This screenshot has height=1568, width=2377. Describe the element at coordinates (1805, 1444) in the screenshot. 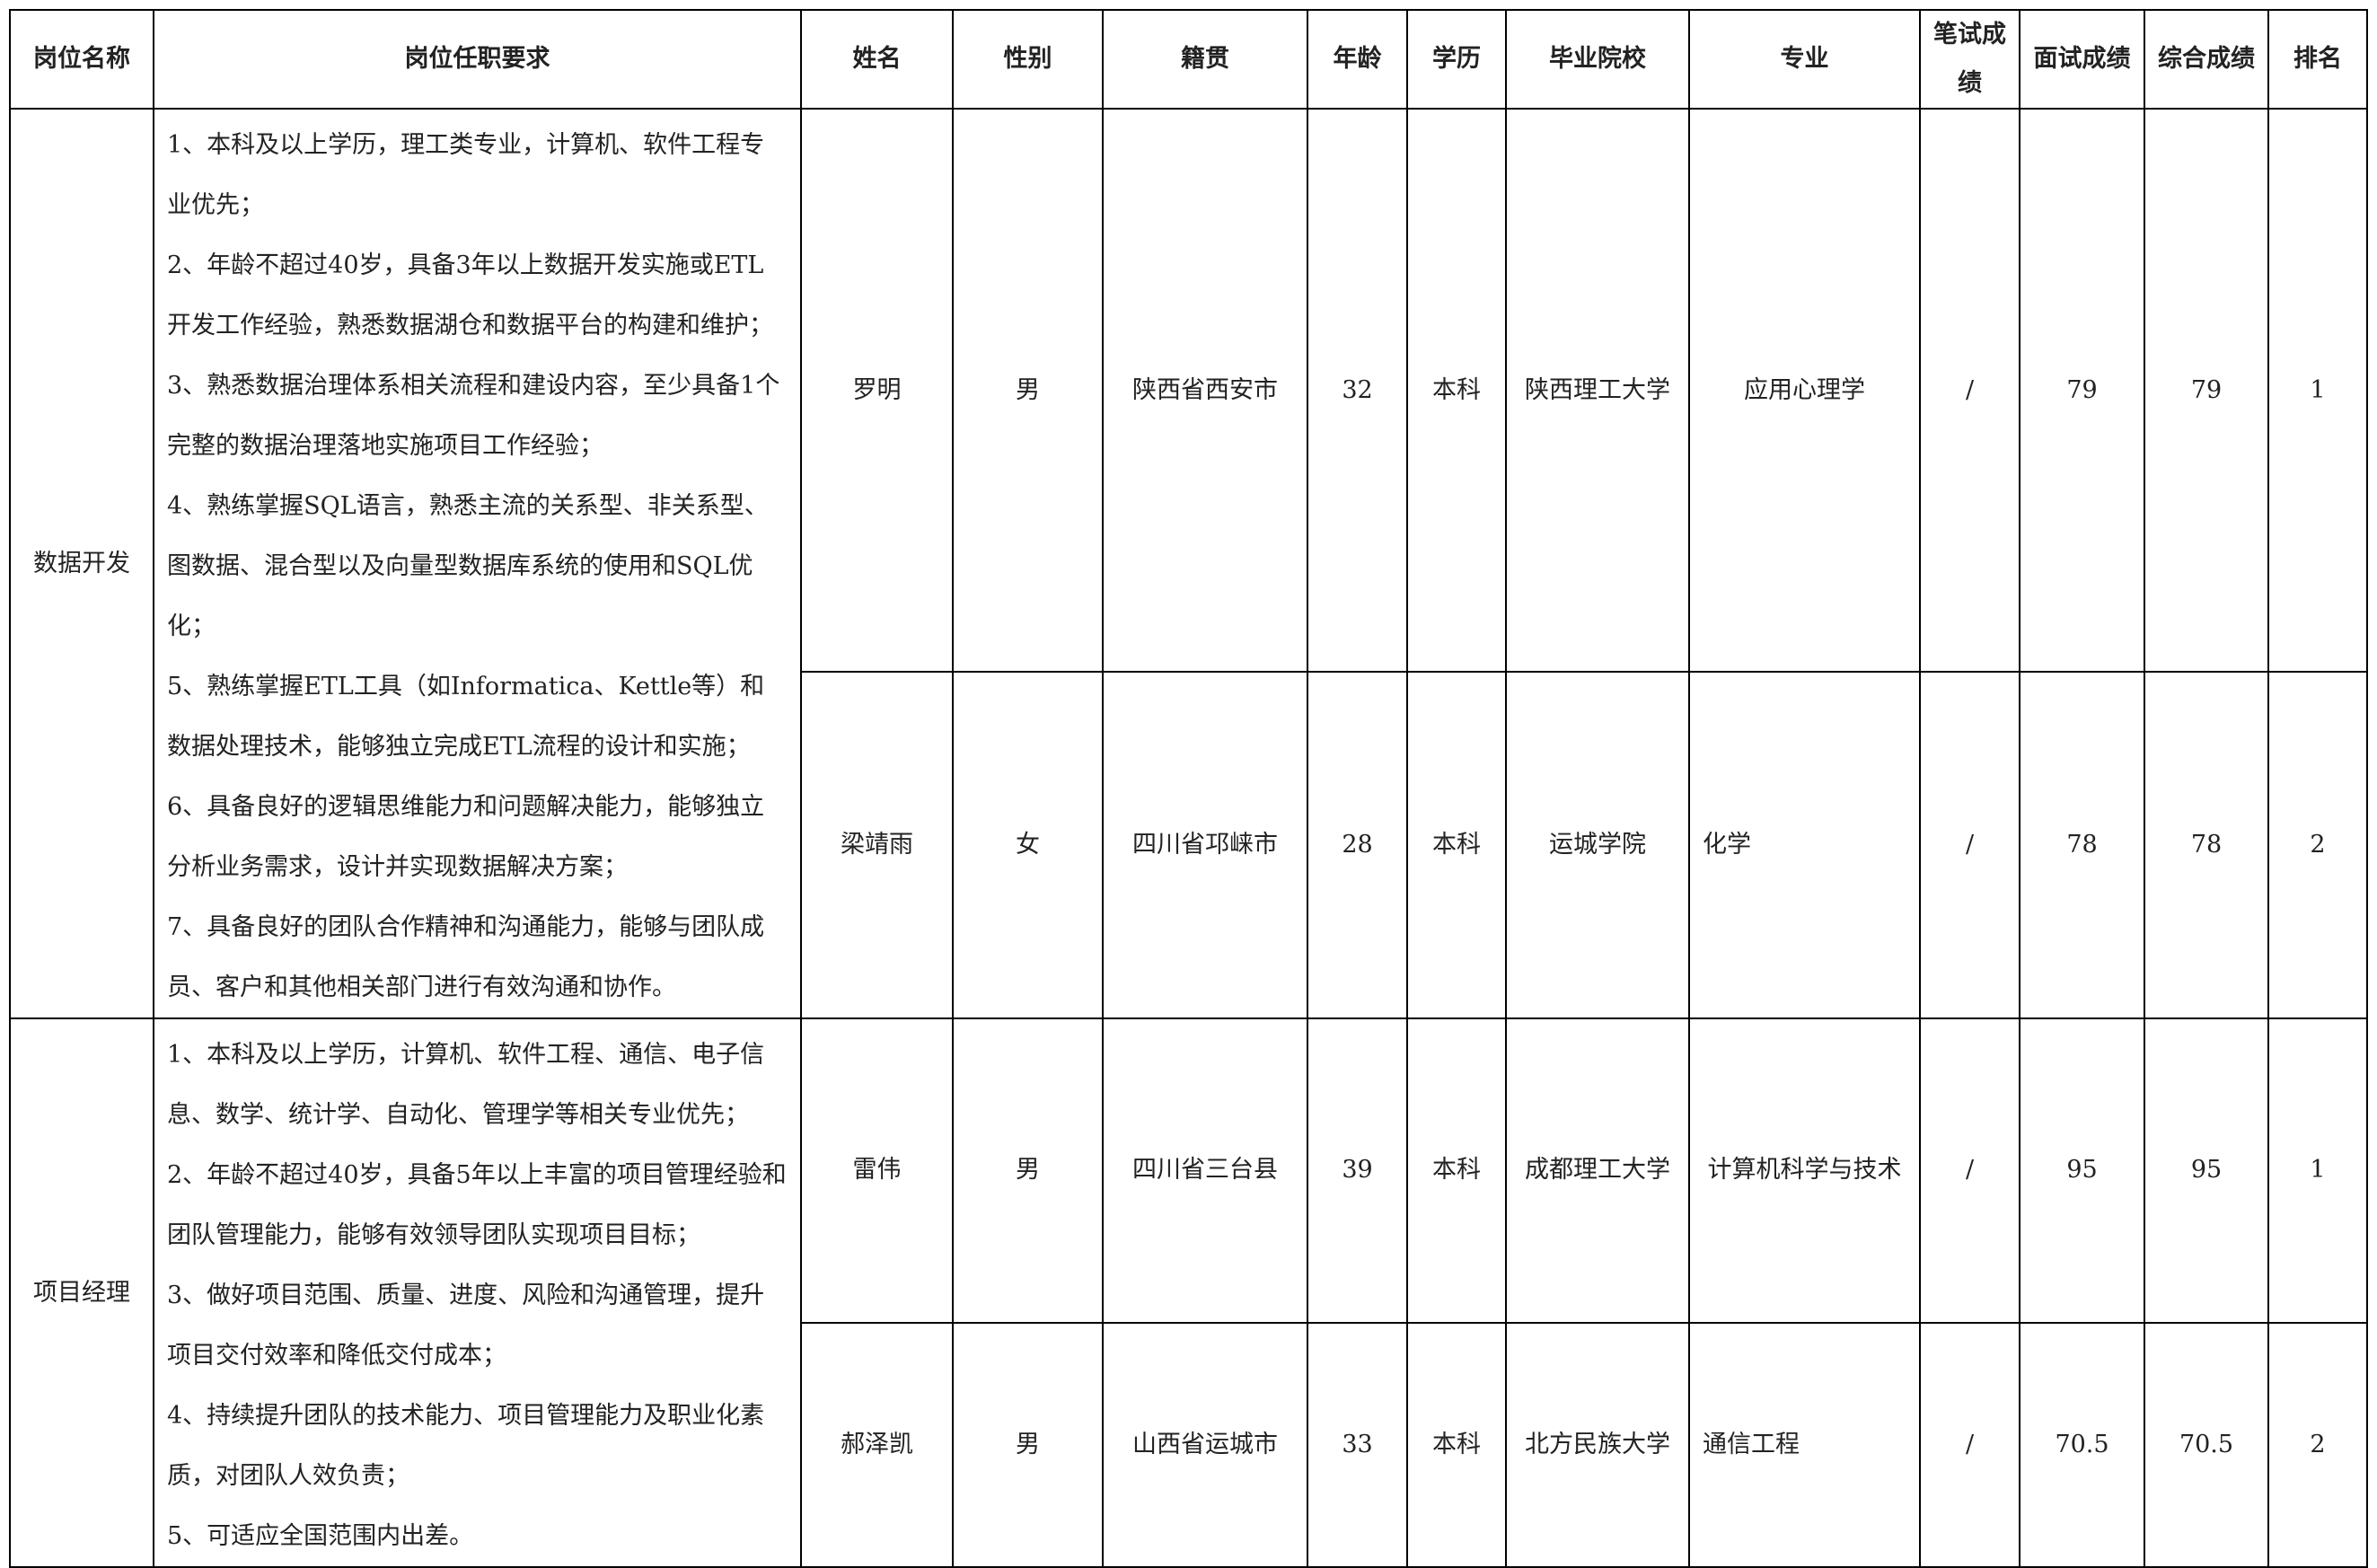

I see `candidate-major: 通信工程` at that location.